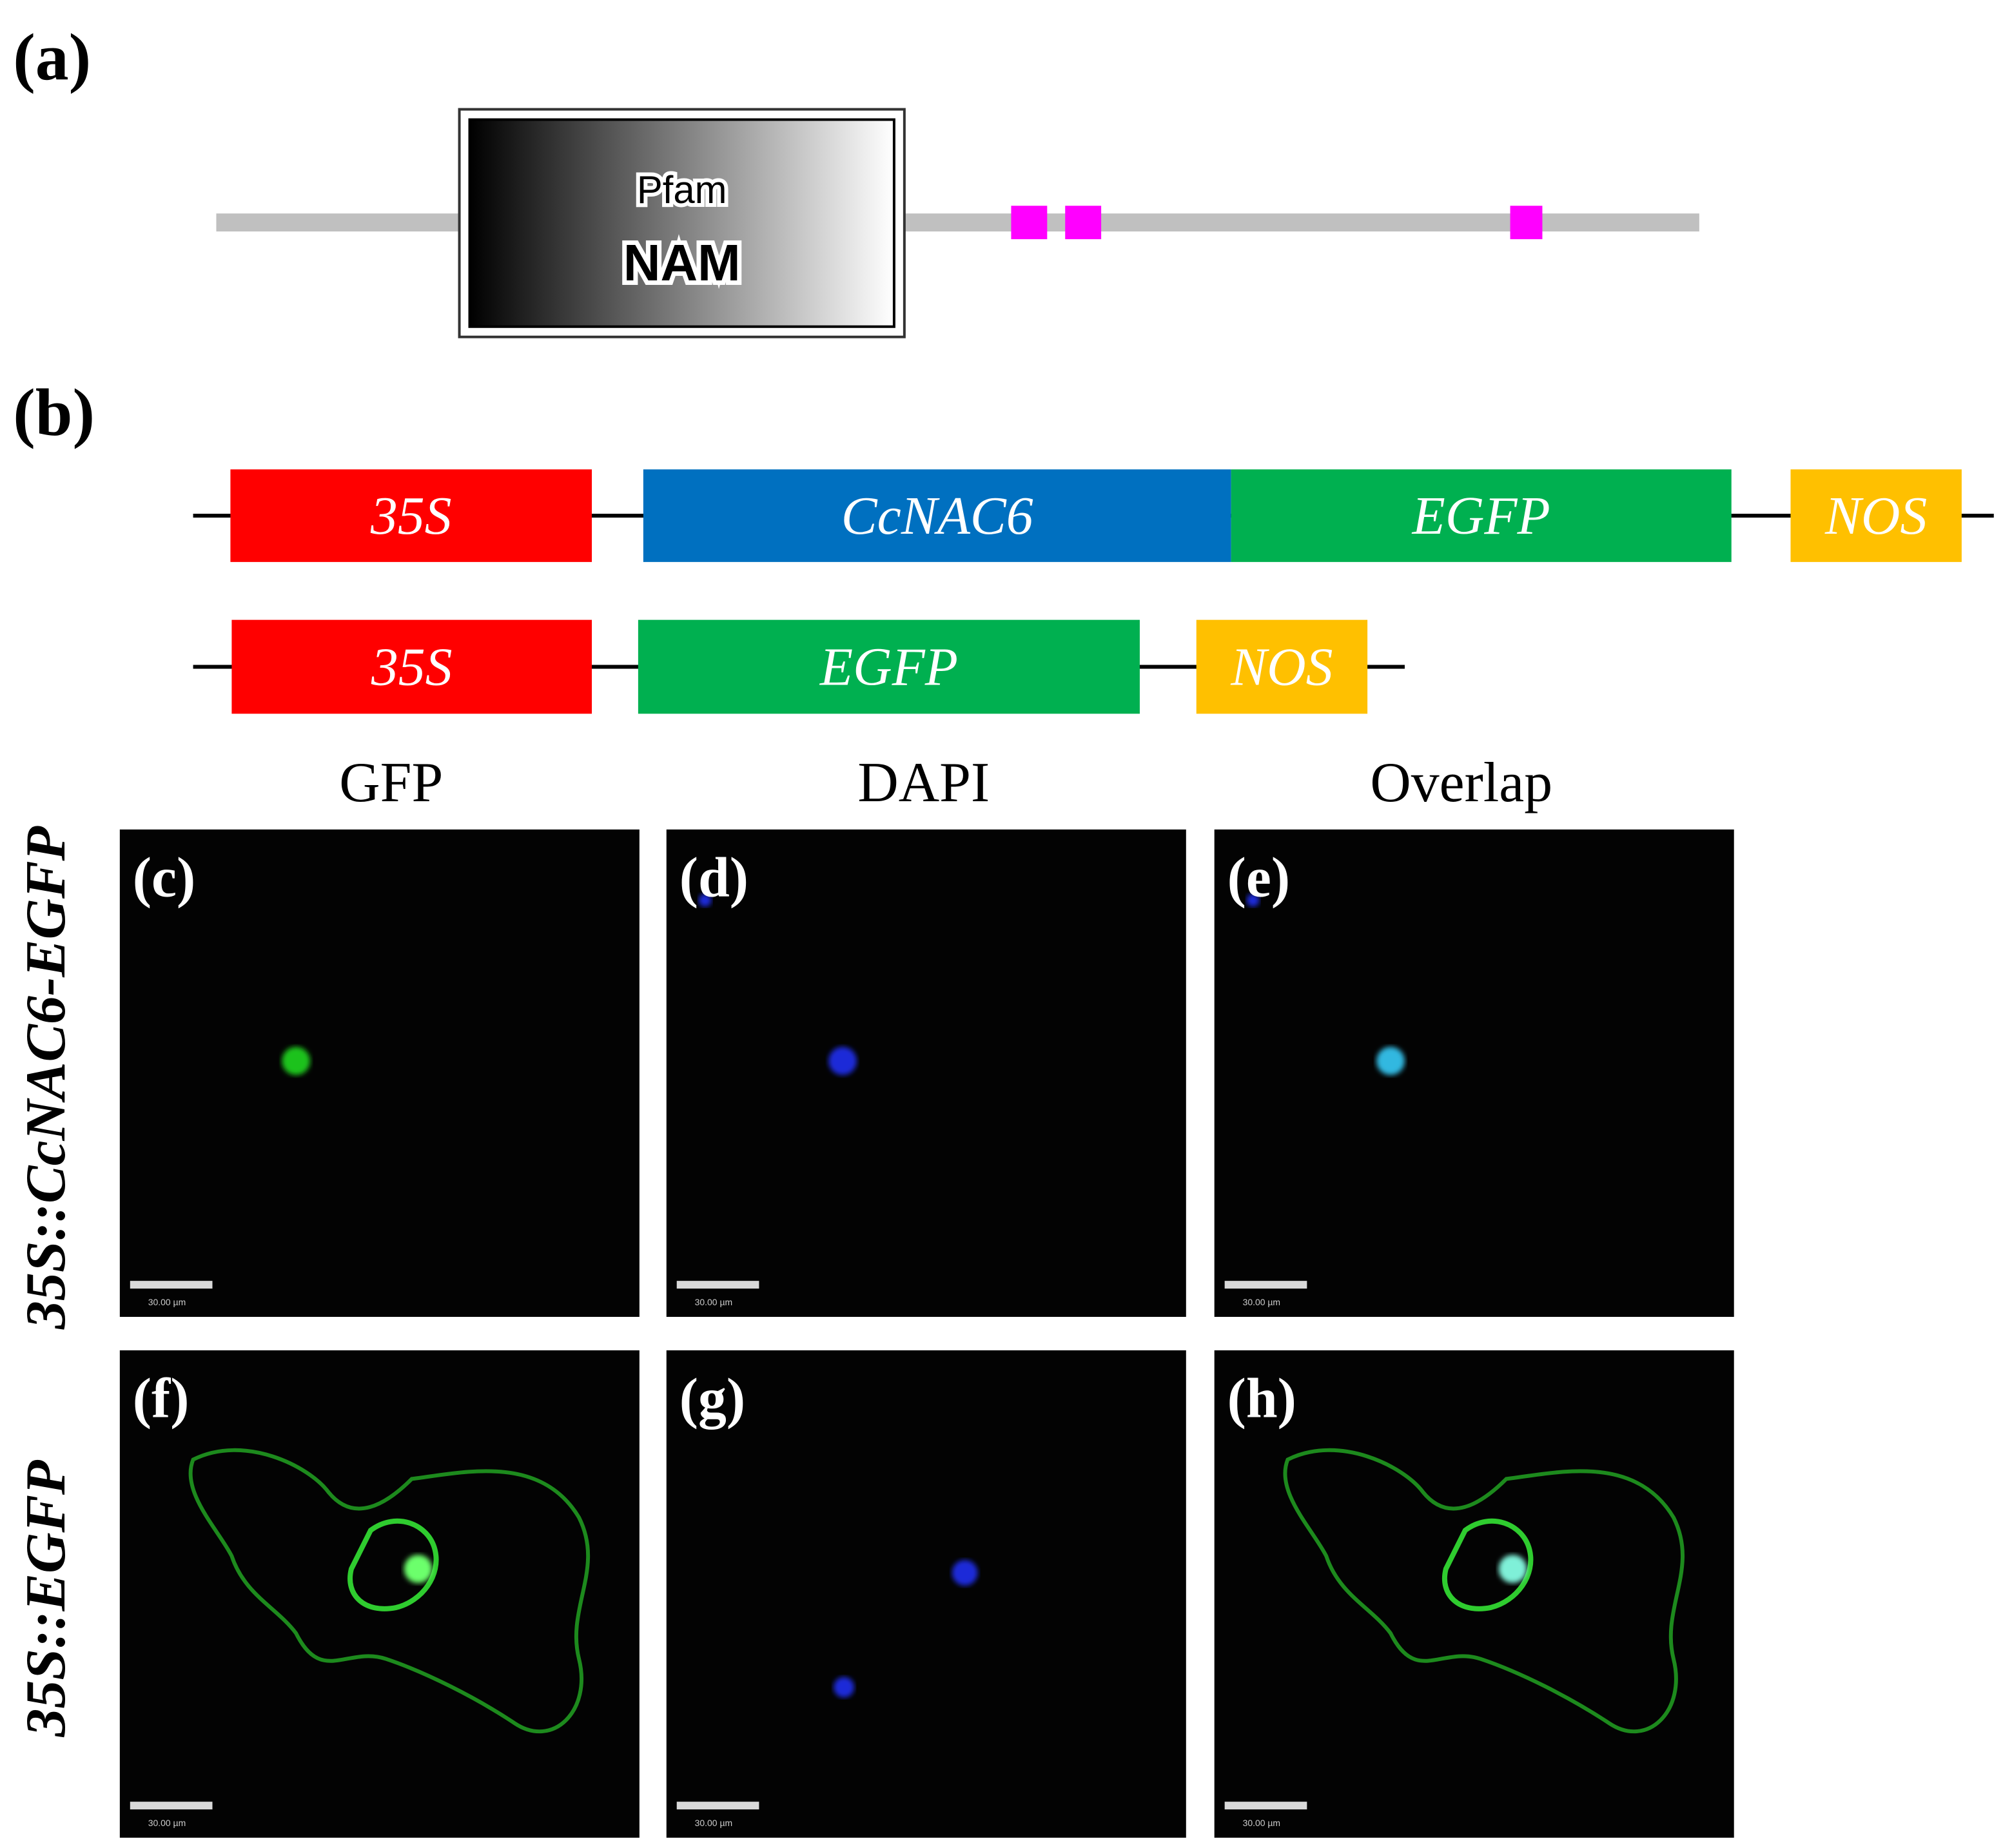 Image resolution: width=2003 pixels, height=1848 pixels. Describe the element at coordinates (46, 1598) in the screenshot. I see `row-label: 35S::EGFP` at that location.